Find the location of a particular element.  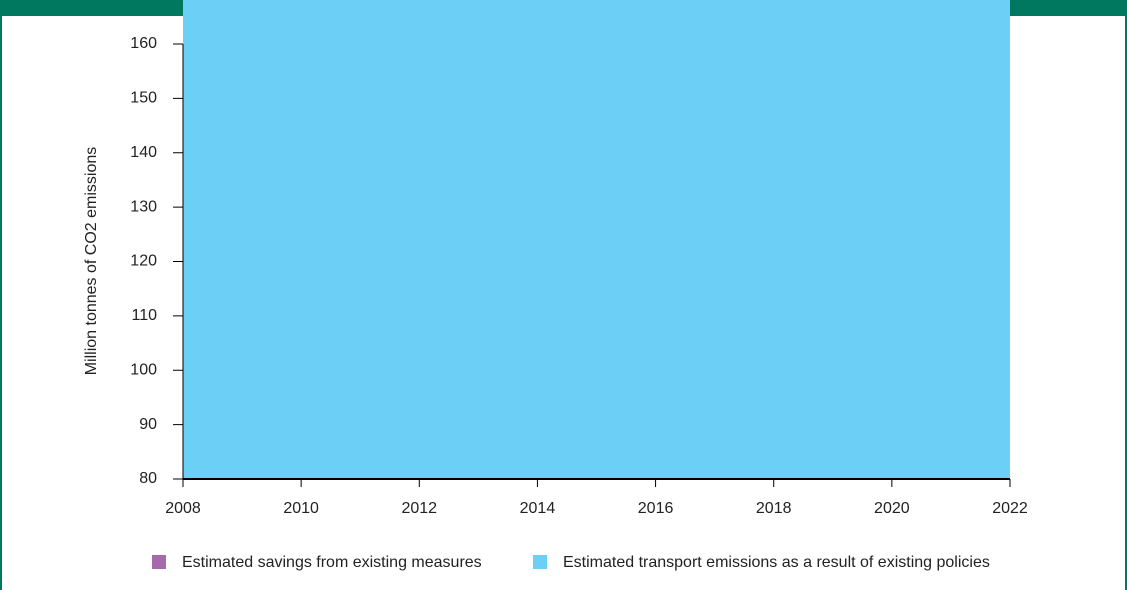

x-tick-label: 2016 is located at coordinates (656, 508).